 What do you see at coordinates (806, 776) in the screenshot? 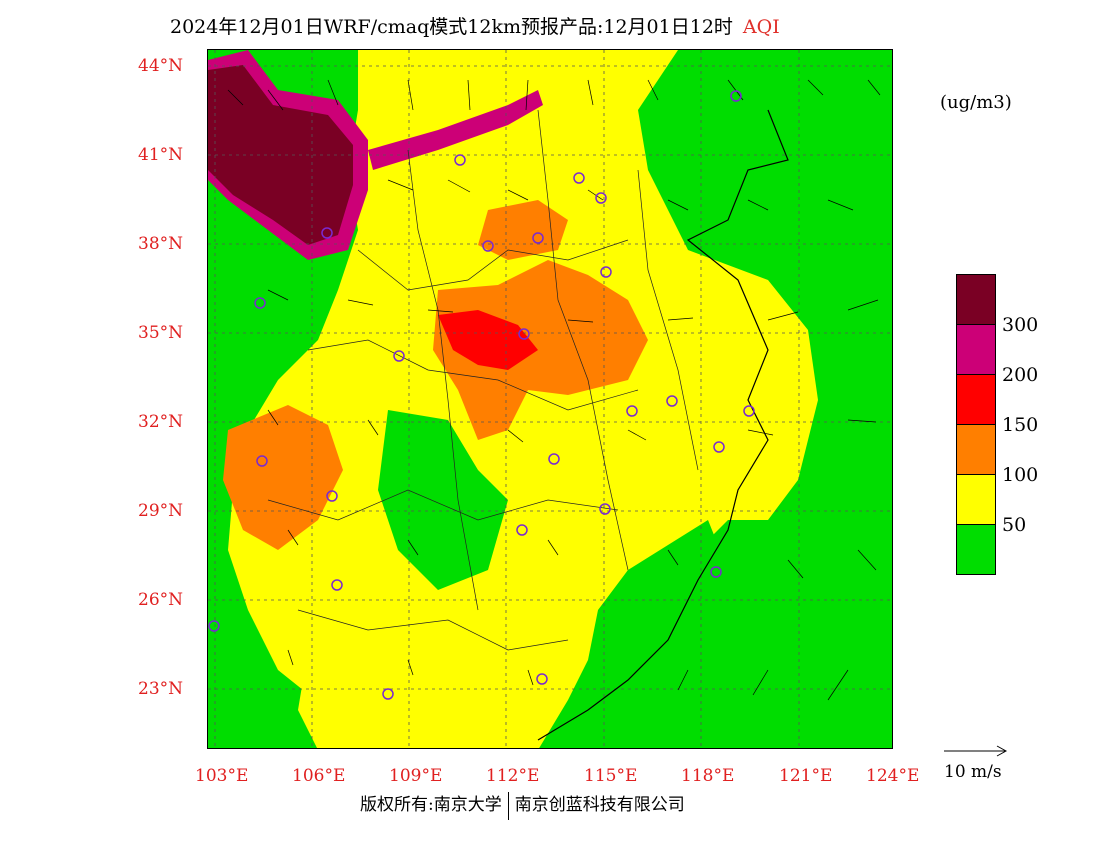
I see `lon-label-7: 121°E` at bounding box center [806, 776].